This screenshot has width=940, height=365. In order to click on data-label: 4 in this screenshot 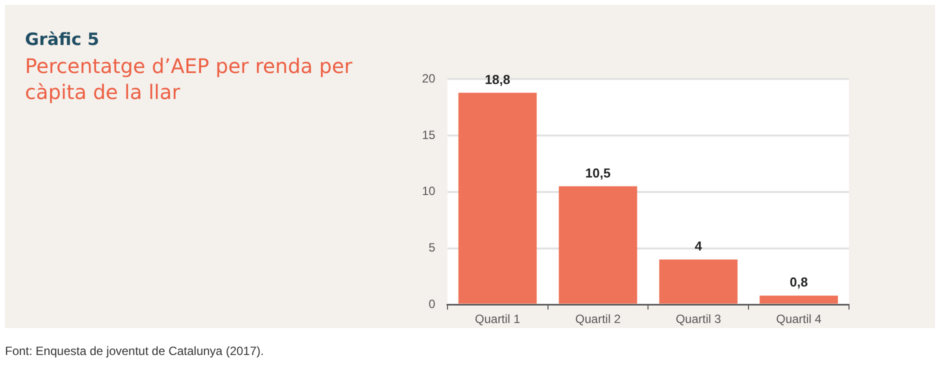, I will do `click(698, 246)`.